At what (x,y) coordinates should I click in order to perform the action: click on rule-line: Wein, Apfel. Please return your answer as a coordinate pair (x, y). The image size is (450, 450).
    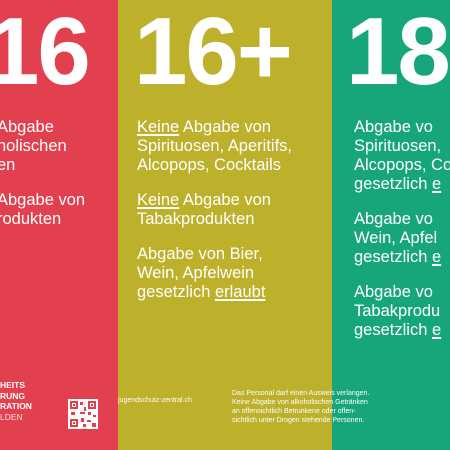
    Looking at the image, I should click on (402, 238).